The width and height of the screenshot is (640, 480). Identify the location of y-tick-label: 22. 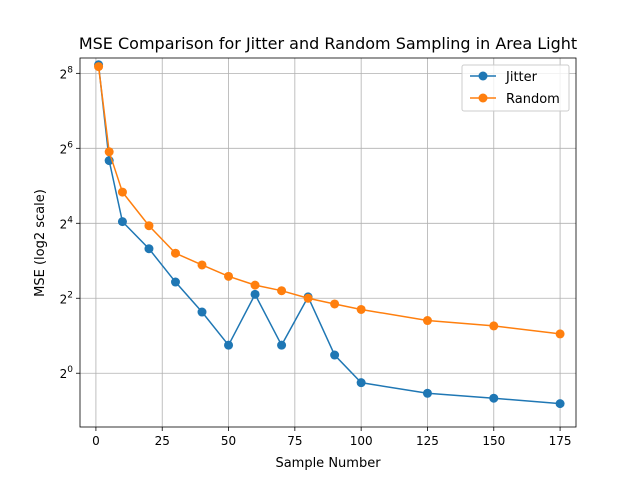
(66, 298).